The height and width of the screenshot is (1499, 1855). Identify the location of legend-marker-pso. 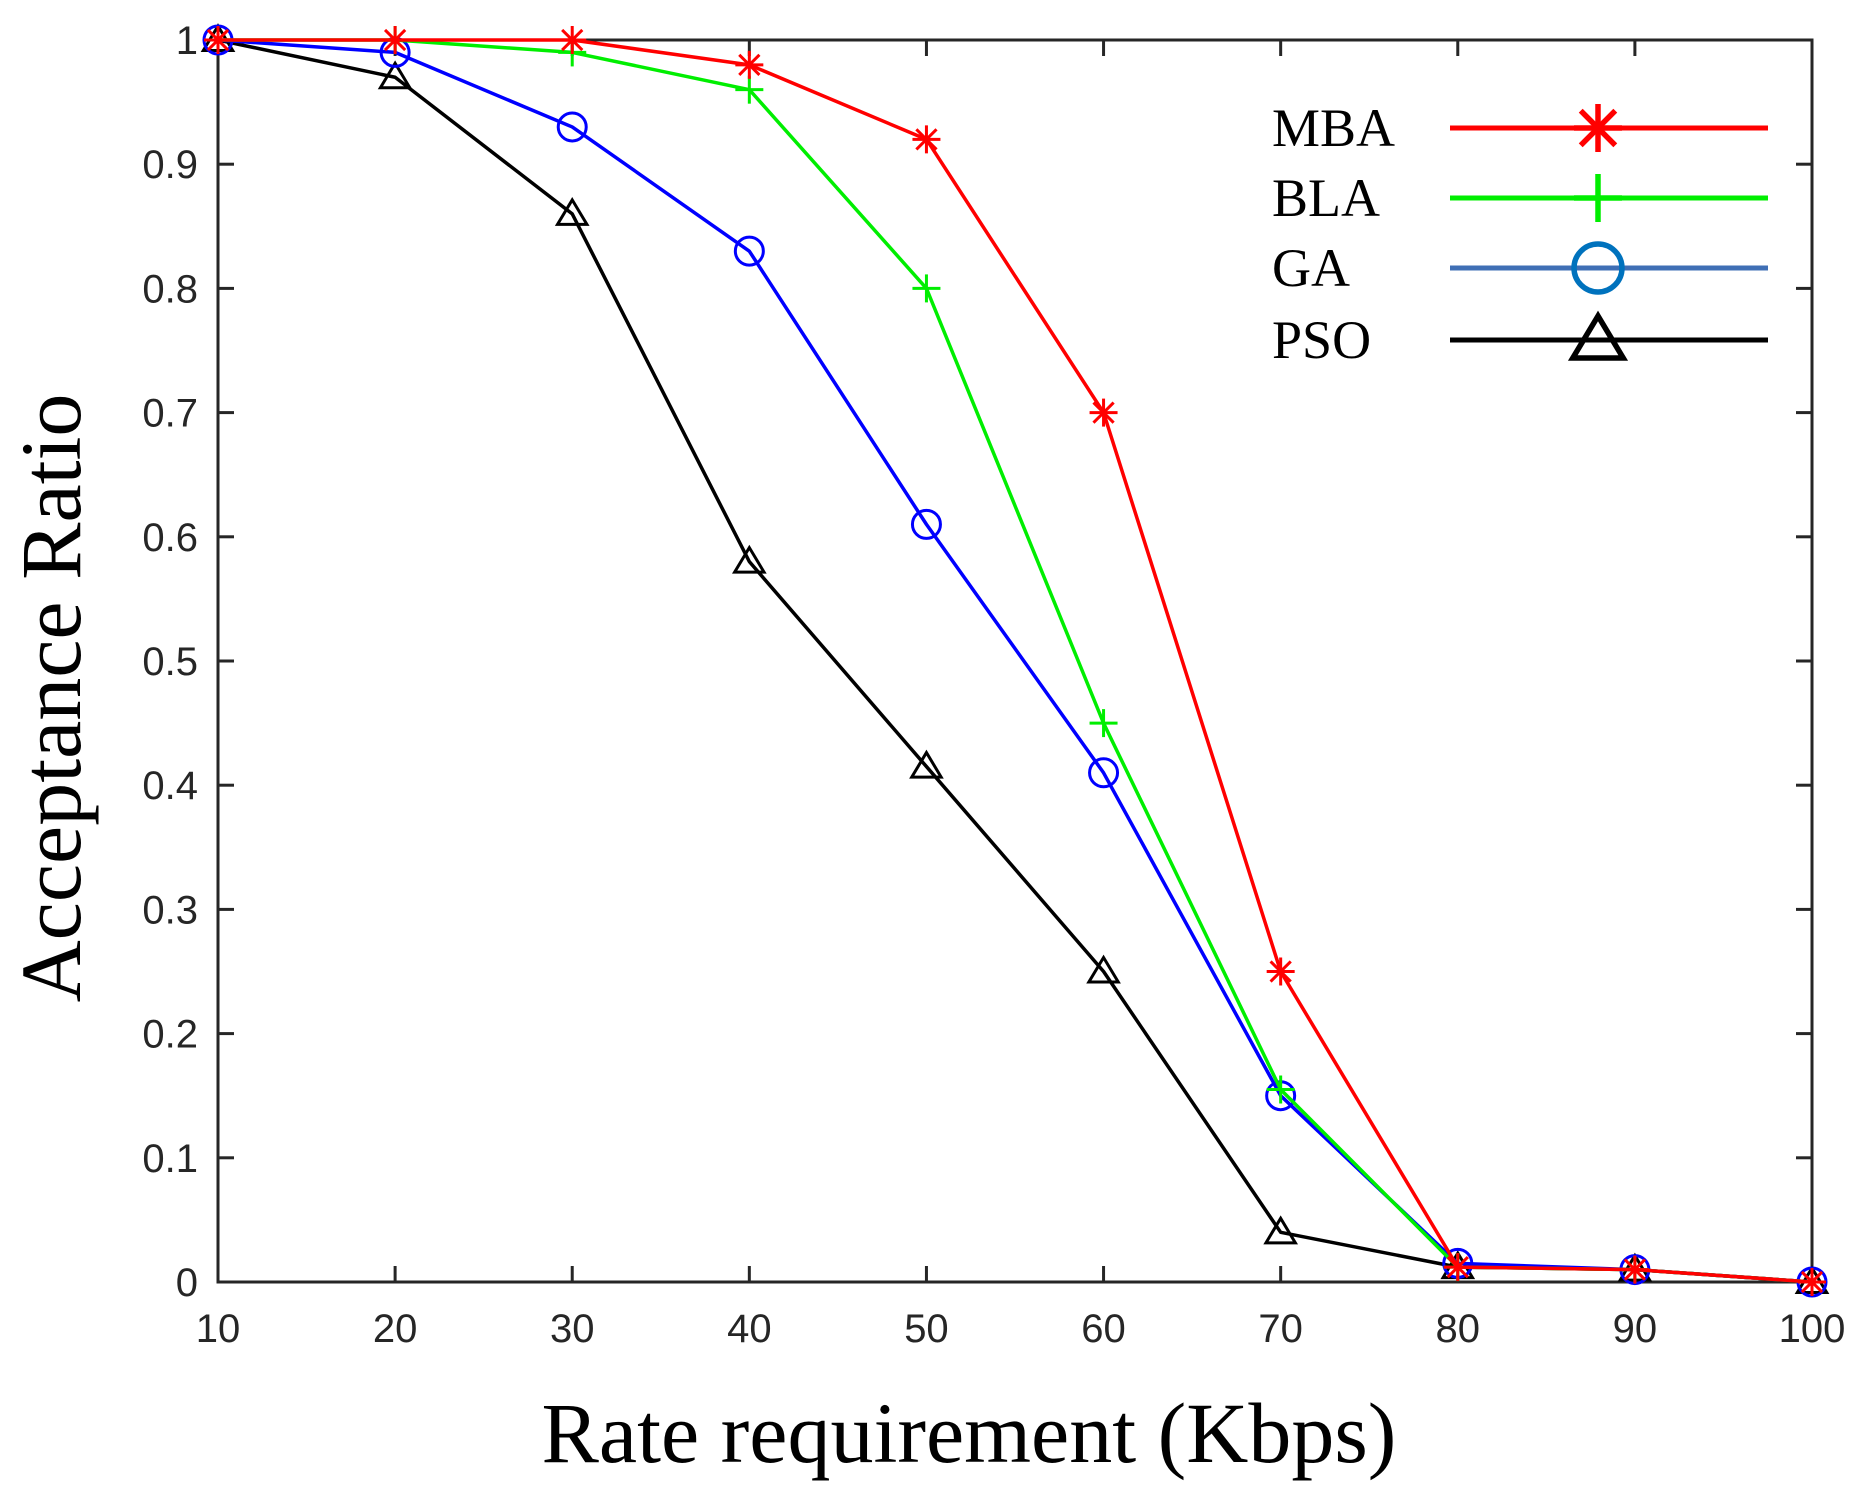
(1598, 335).